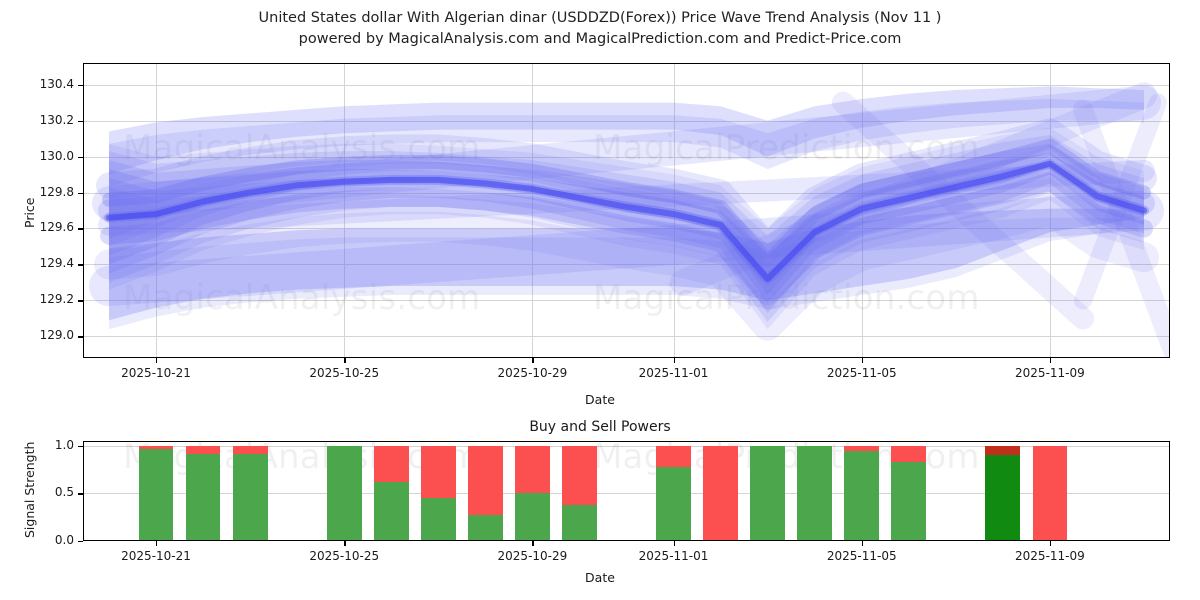 The height and width of the screenshot is (600, 1200). I want to click on buy-sell-x-tick-label: 2025-10-25, so click(344, 556).